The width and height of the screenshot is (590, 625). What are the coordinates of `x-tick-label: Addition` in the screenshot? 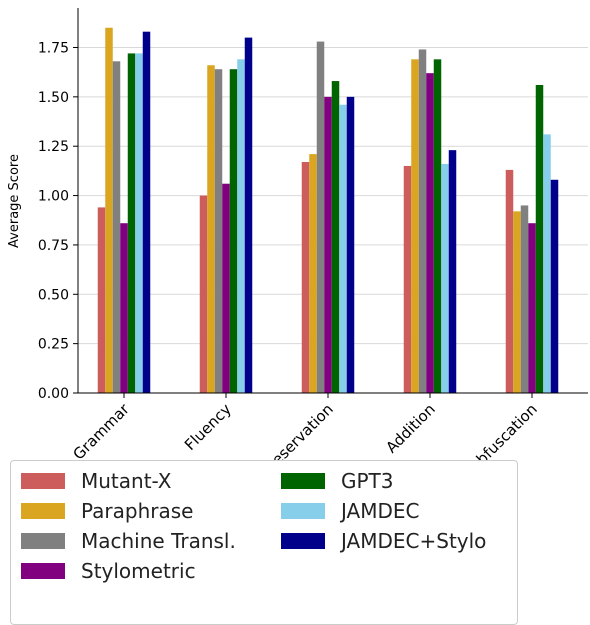 It's located at (410, 428).